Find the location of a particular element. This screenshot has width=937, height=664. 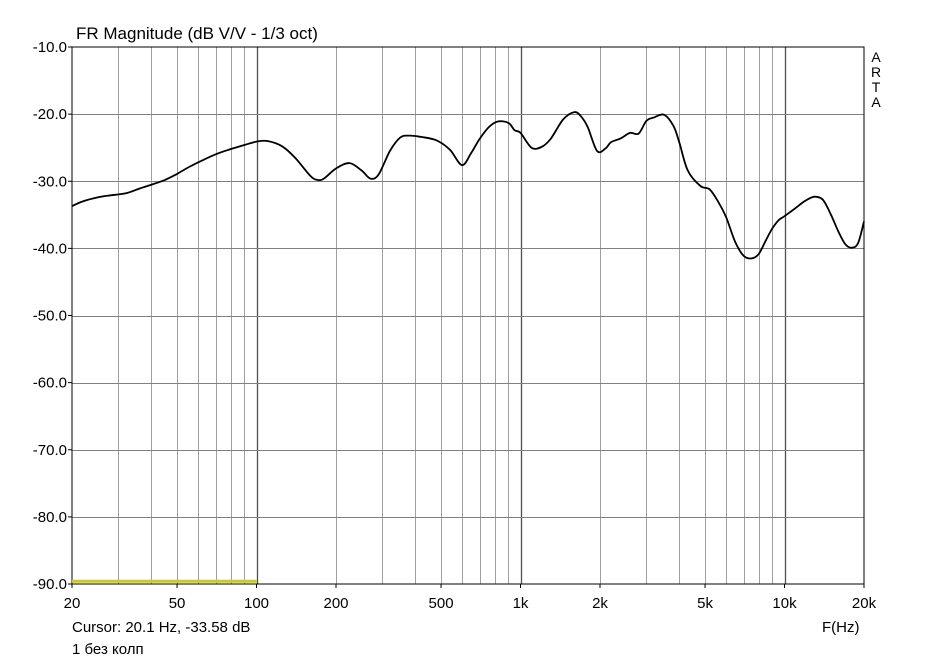

x-tick-label: 500 is located at coordinates (441, 603).